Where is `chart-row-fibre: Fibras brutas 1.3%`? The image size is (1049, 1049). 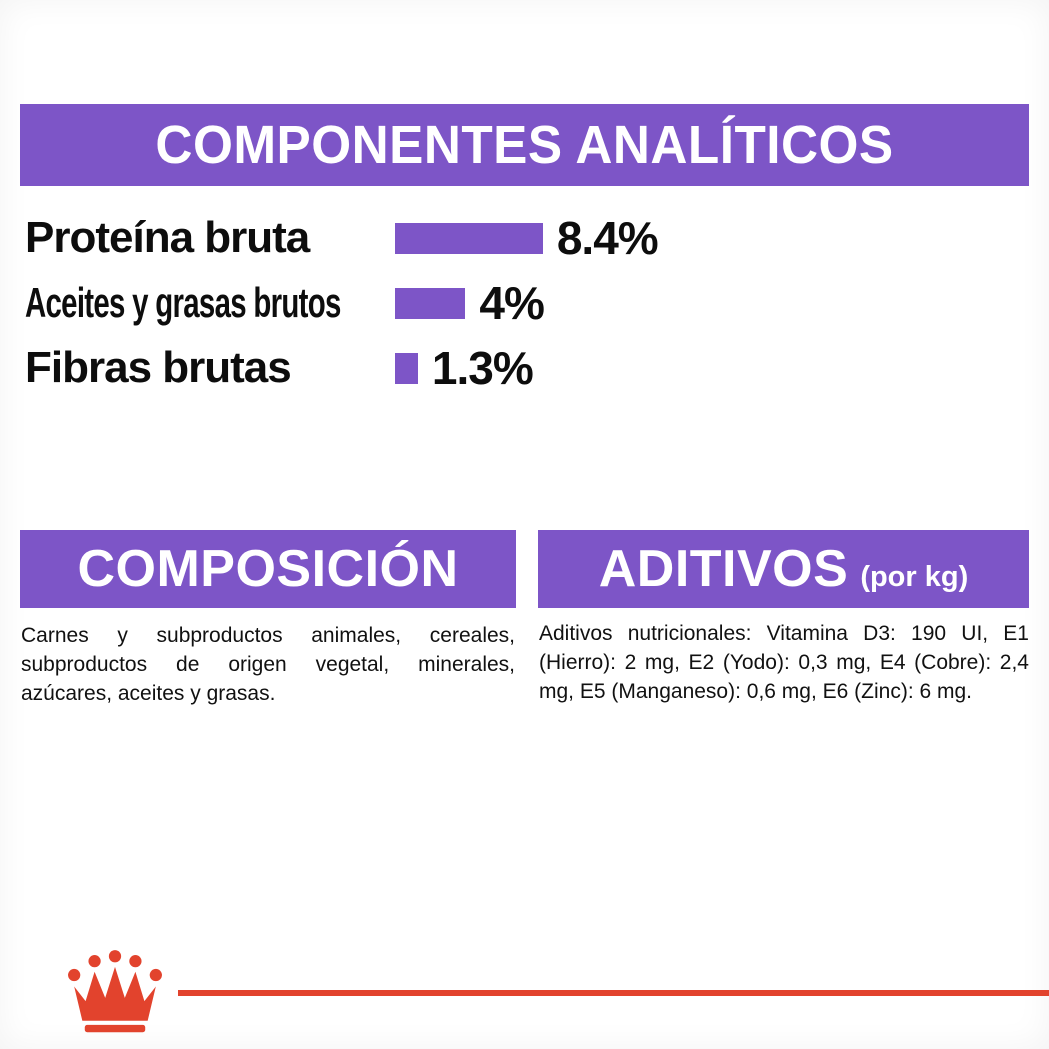 chart-row-fibre: Fibras brutas 1.3% is located at coordinates (525, 368).